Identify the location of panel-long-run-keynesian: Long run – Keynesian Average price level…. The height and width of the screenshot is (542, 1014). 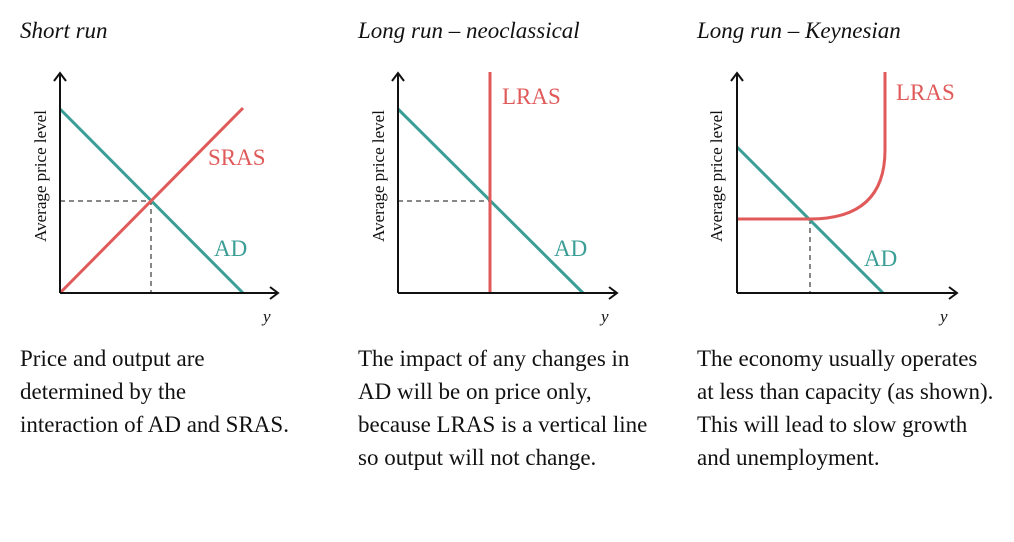
(827, 172).